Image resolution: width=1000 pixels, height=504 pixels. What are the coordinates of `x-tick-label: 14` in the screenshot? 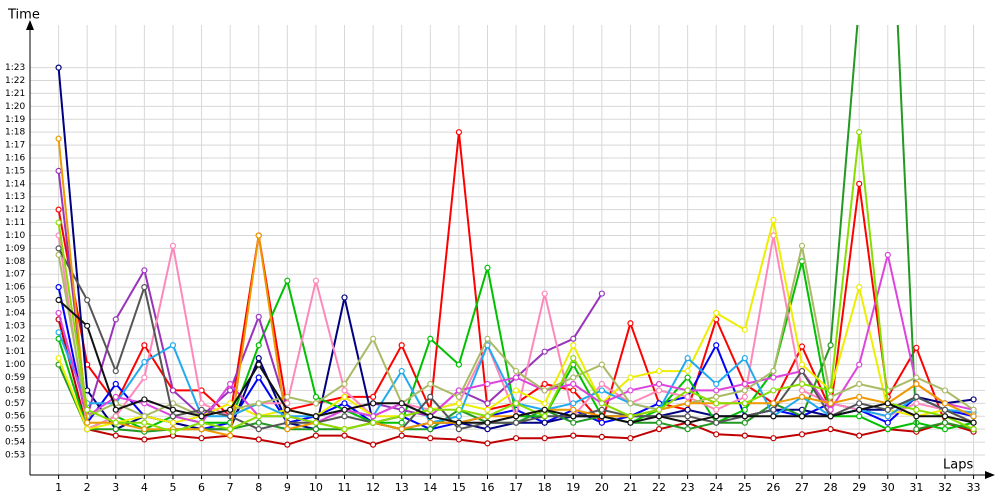 It's located at (430, 487).